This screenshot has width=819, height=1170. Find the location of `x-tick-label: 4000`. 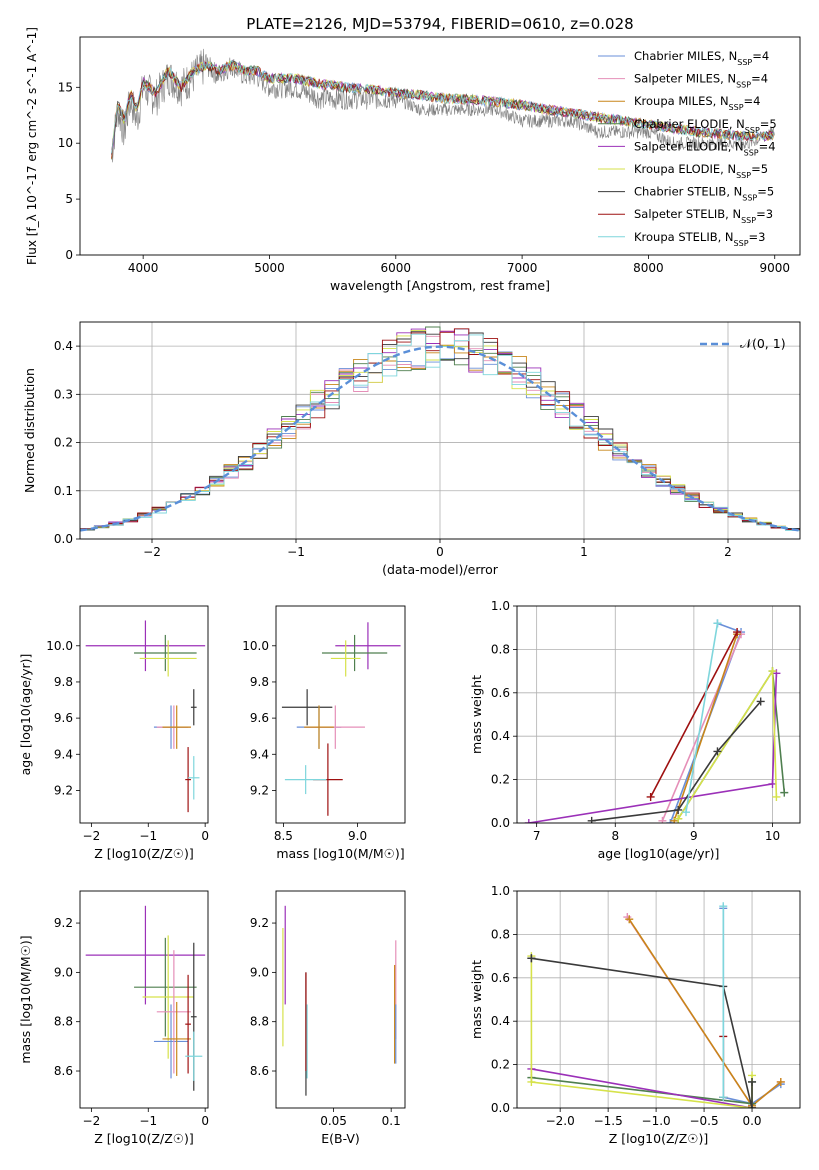

x-tick-label: 4000 is located at coordinates (143, 268).